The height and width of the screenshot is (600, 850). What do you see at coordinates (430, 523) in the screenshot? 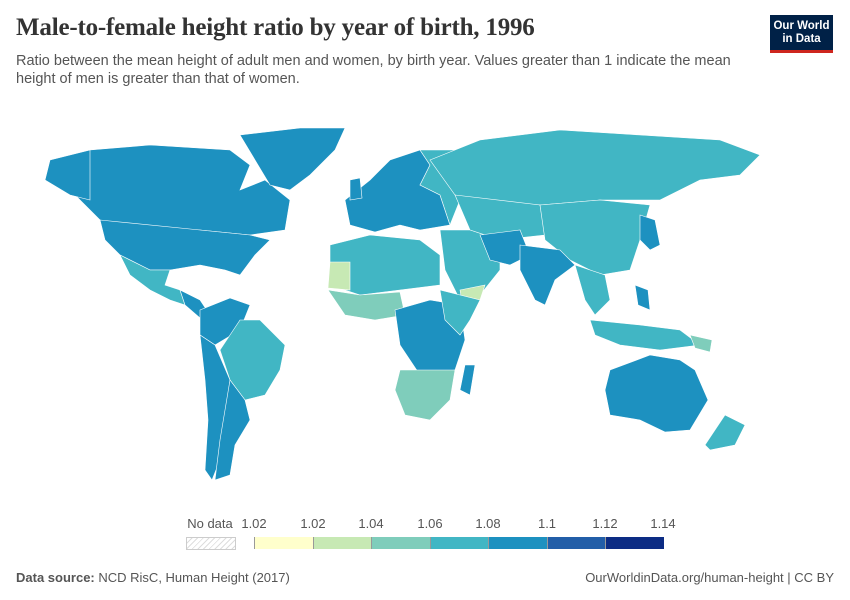
I see `legend-tick: 1.06` at bounding box center [430, 523].